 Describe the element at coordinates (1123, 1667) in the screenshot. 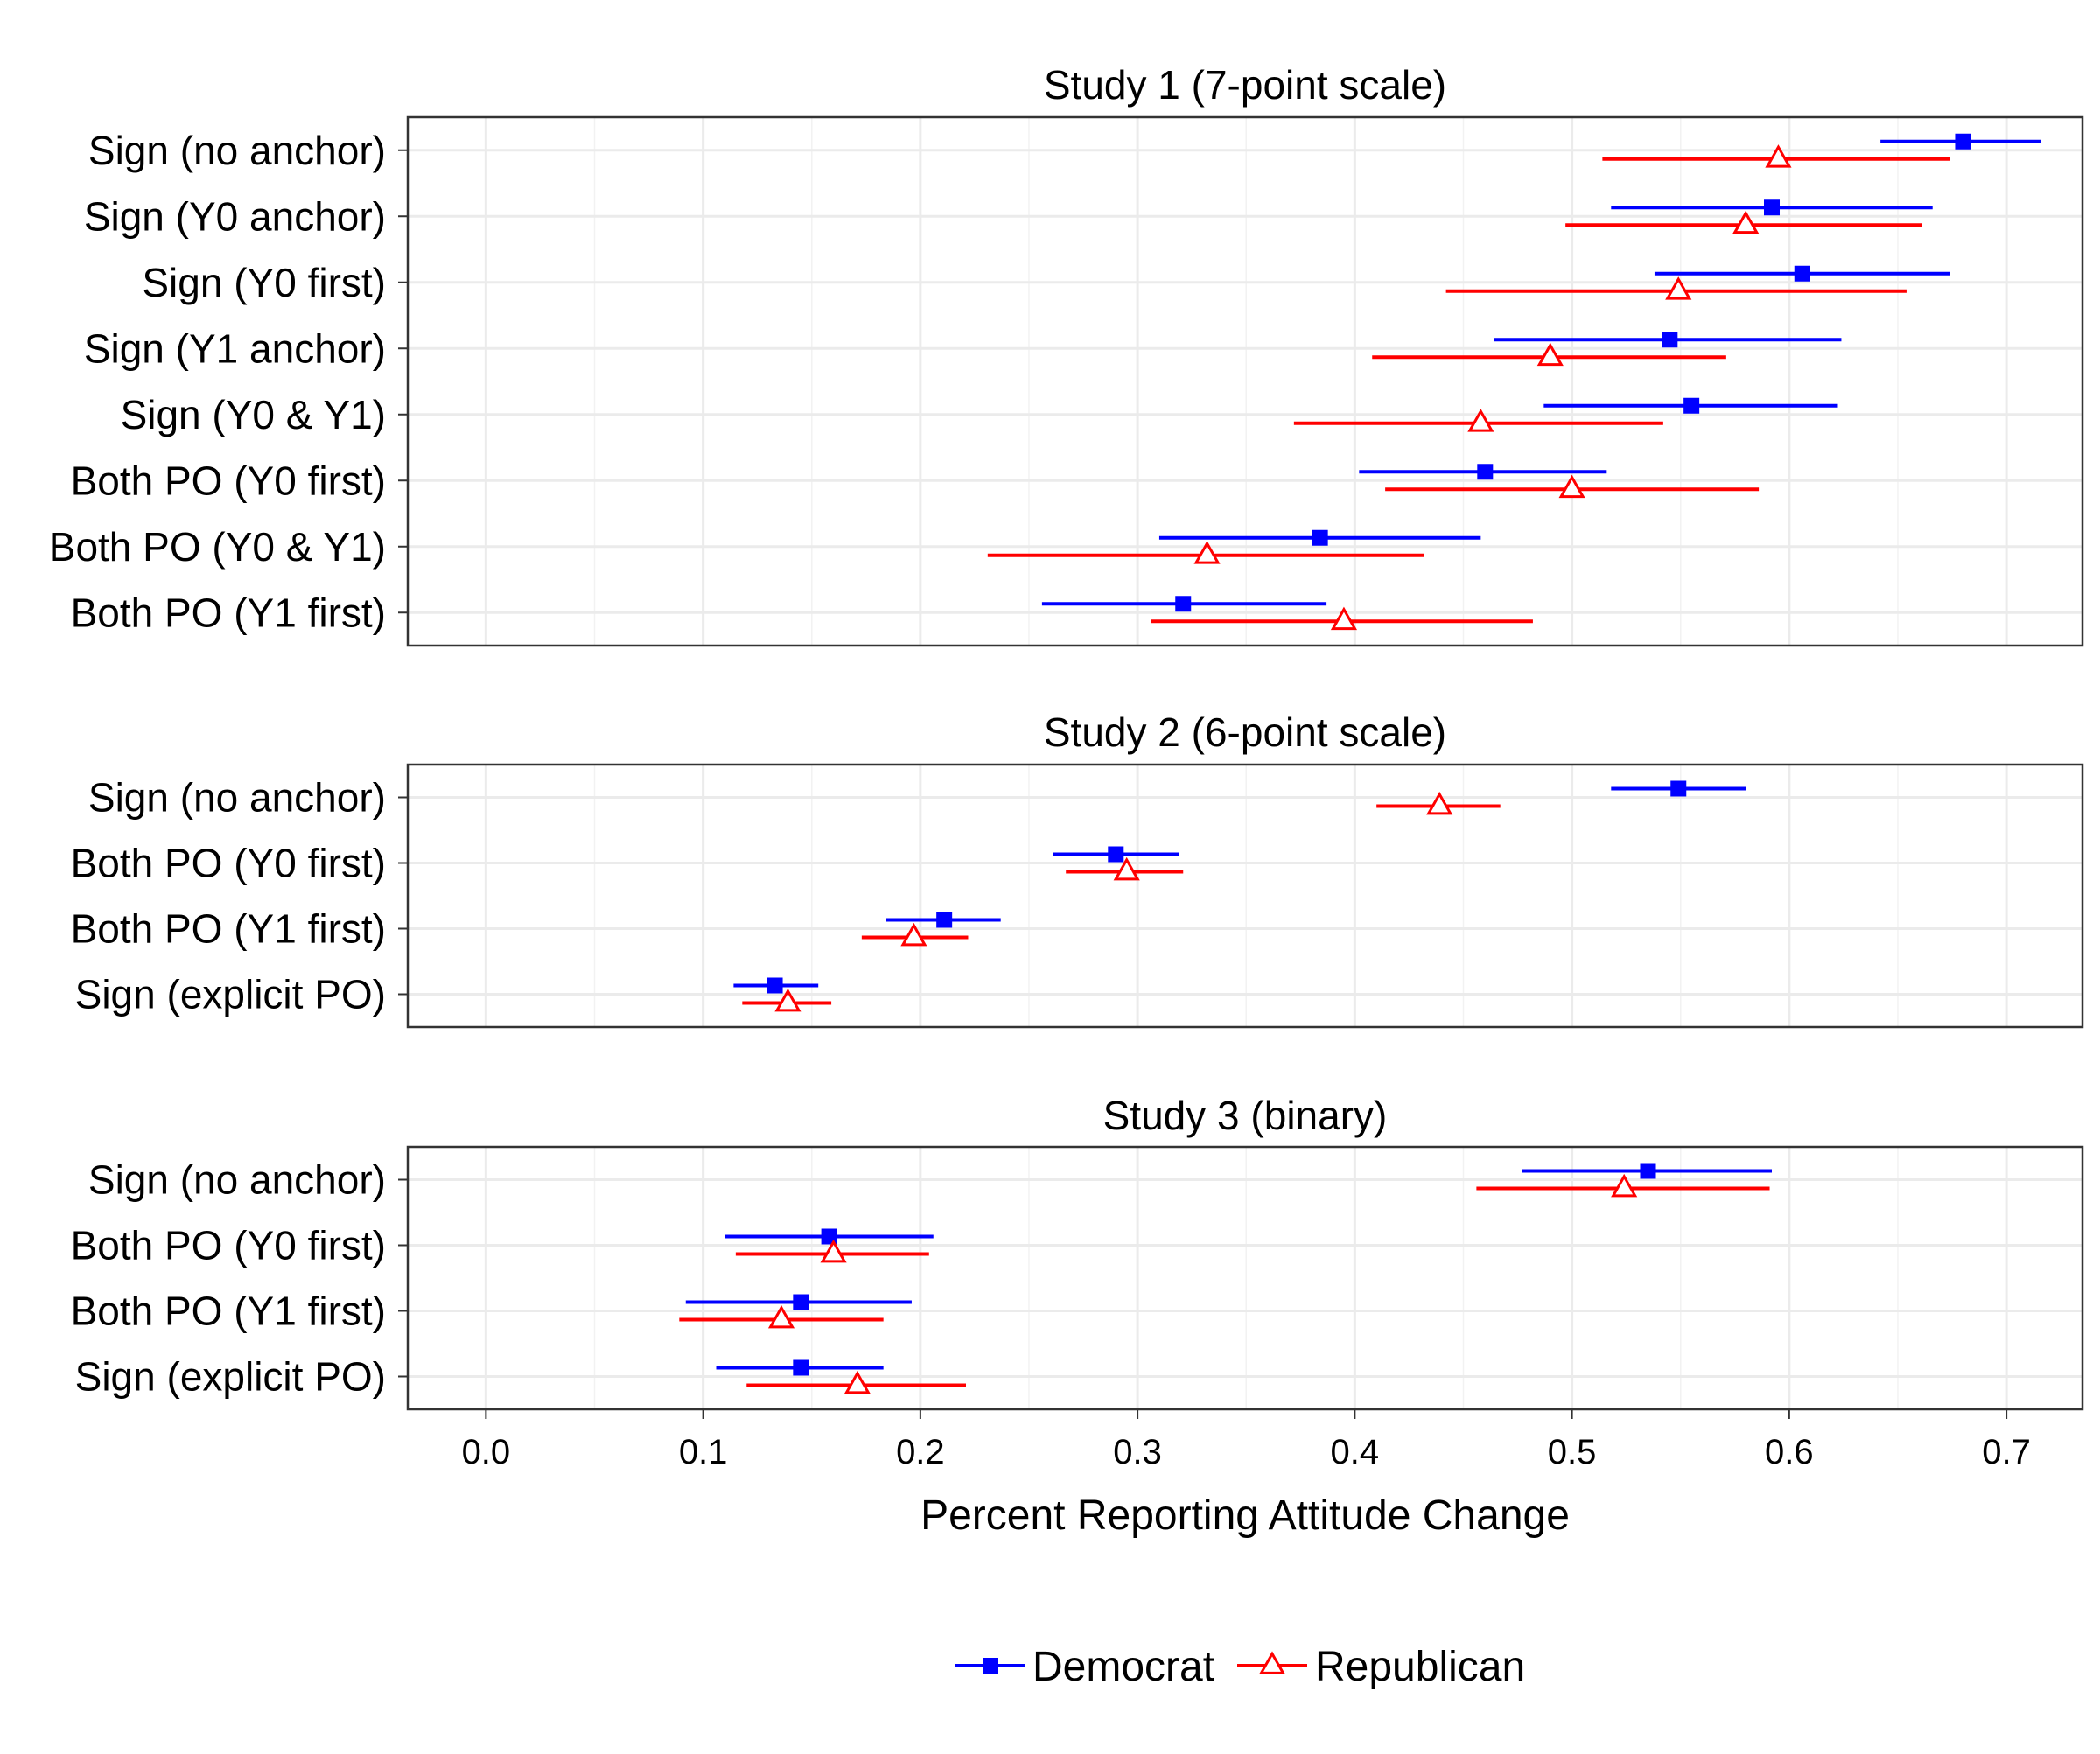

I see `legend-label: Democrat` at that location.